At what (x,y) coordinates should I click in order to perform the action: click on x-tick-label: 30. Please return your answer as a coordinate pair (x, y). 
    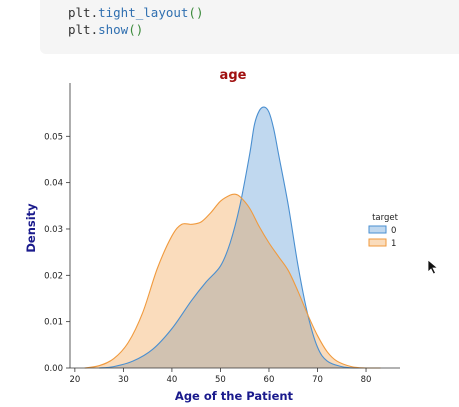
    Looking at the image, I should click on (123, 380).